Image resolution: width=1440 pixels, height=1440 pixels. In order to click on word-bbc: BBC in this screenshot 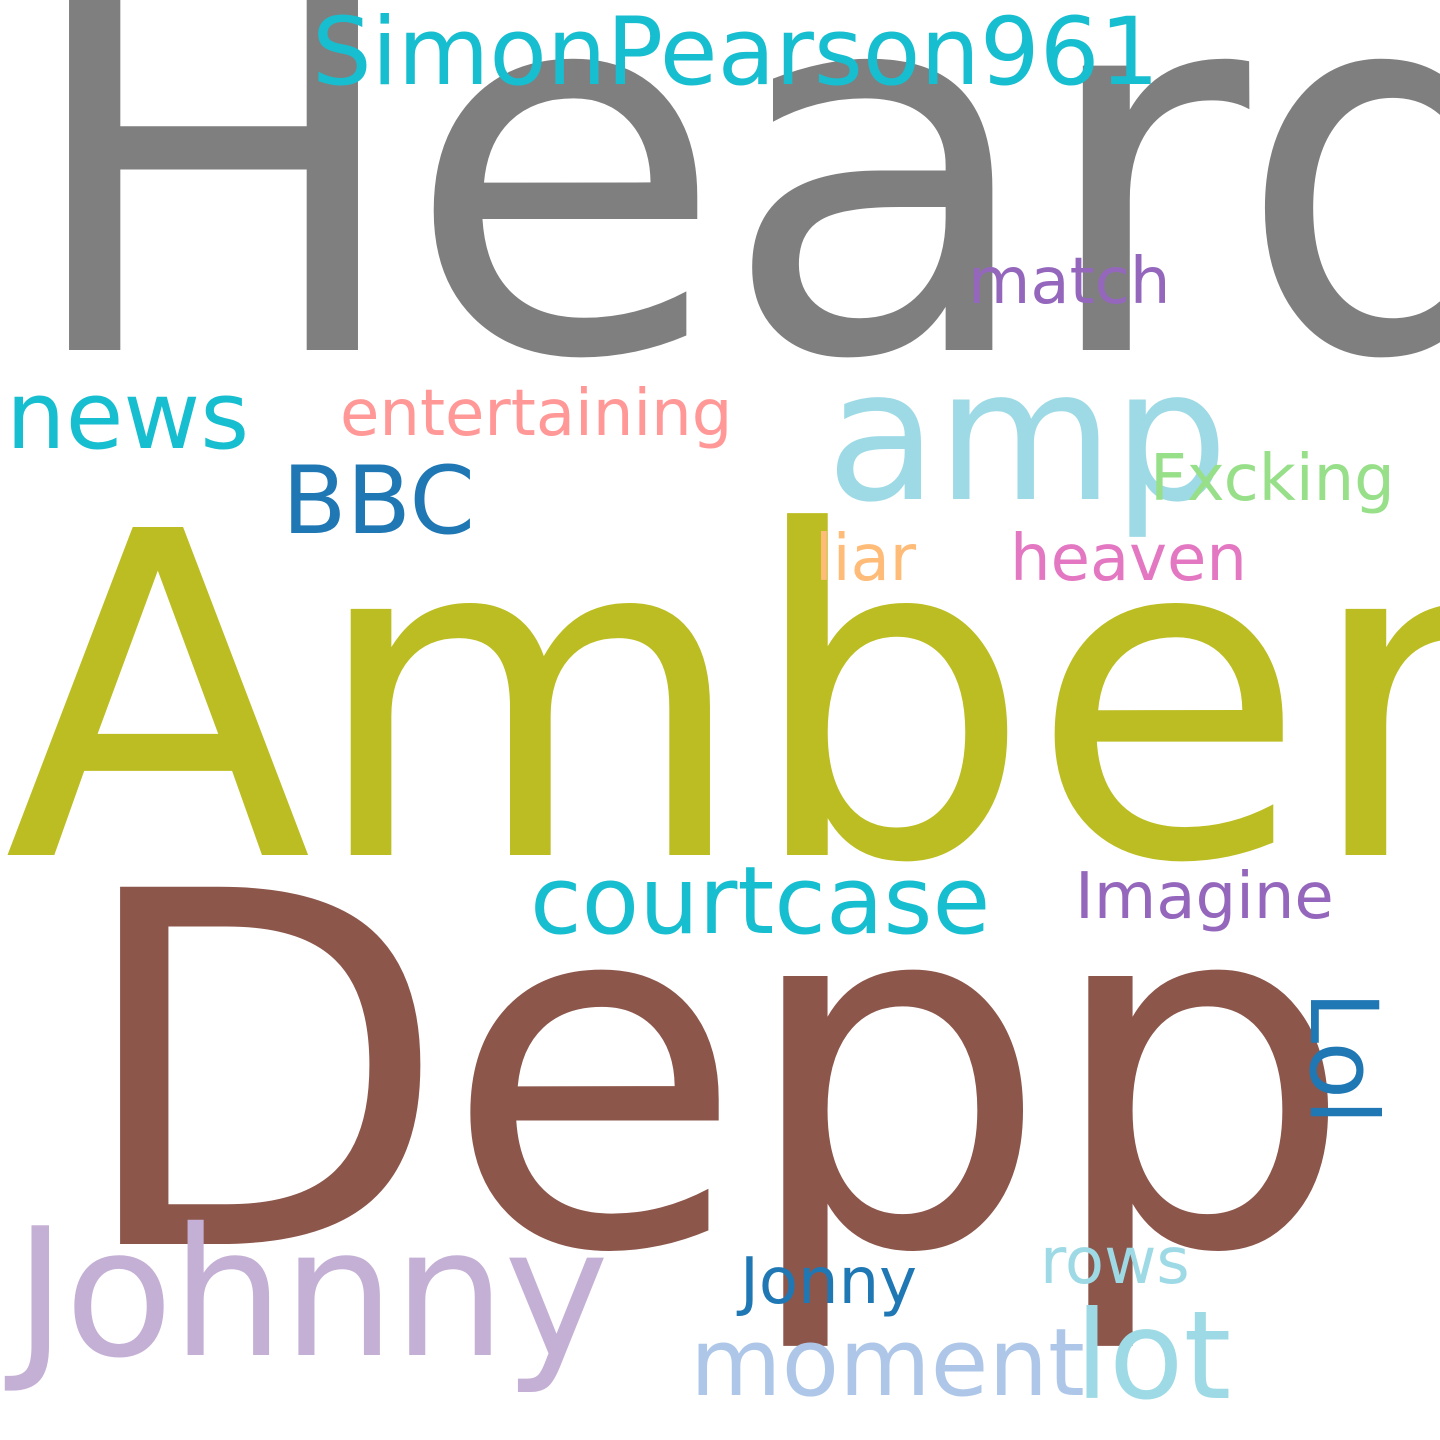, I will do `click(378, 501)`.